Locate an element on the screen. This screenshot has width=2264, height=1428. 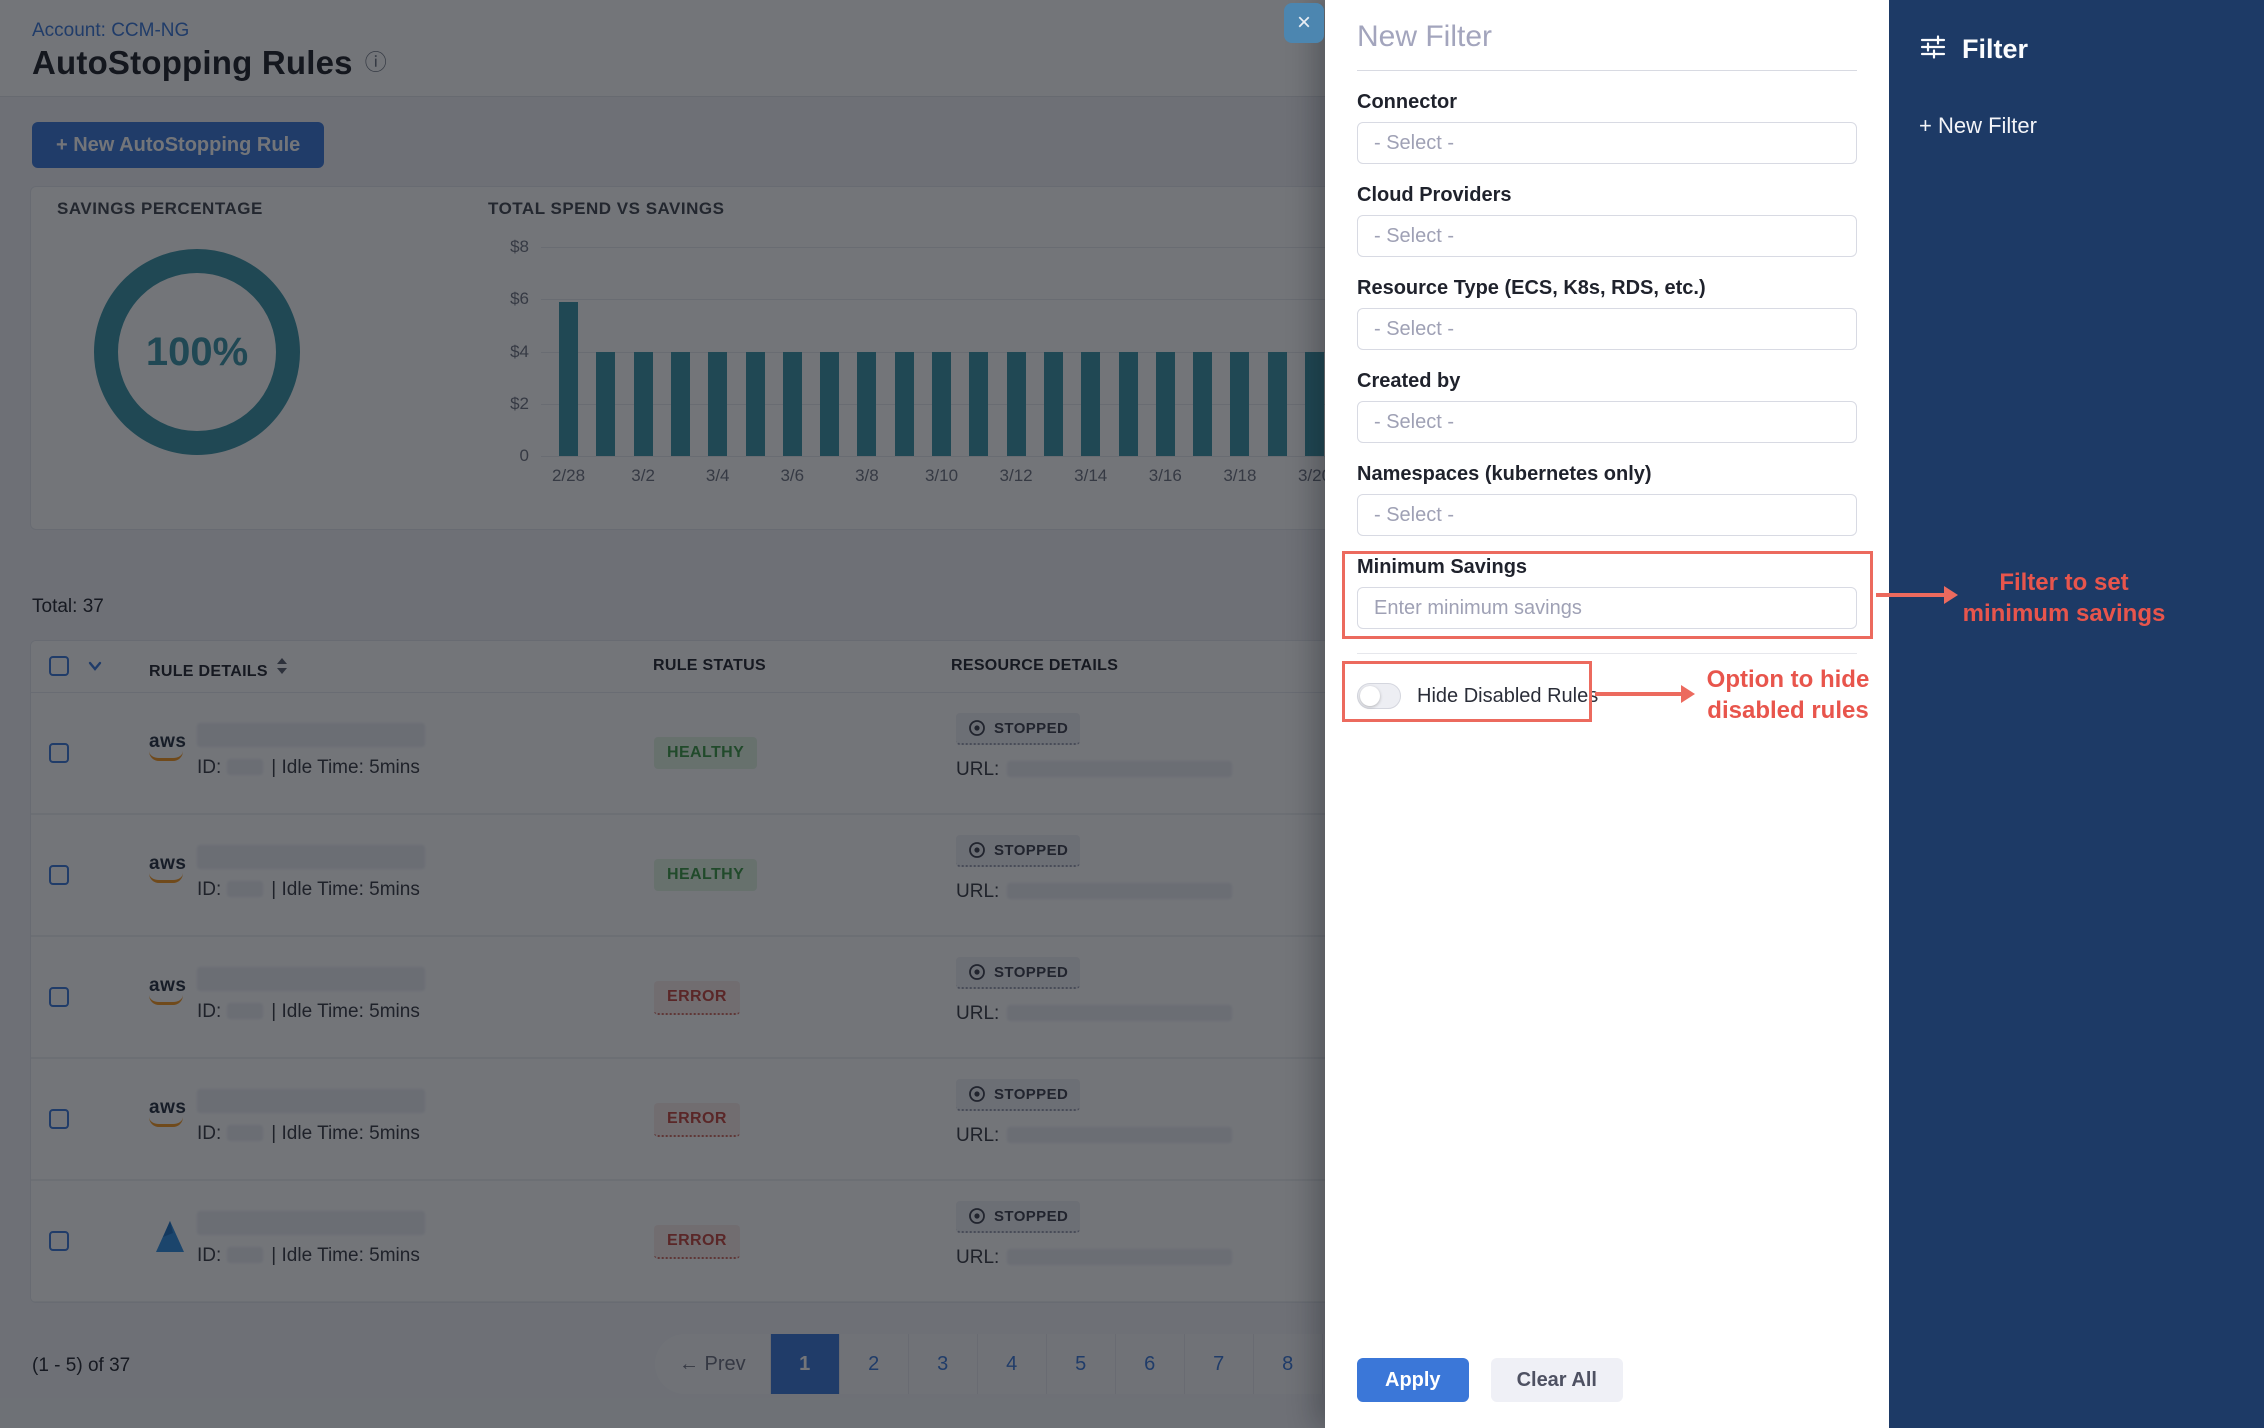
new-filter-button: + New Filter is located at coordinates (1978, 125).